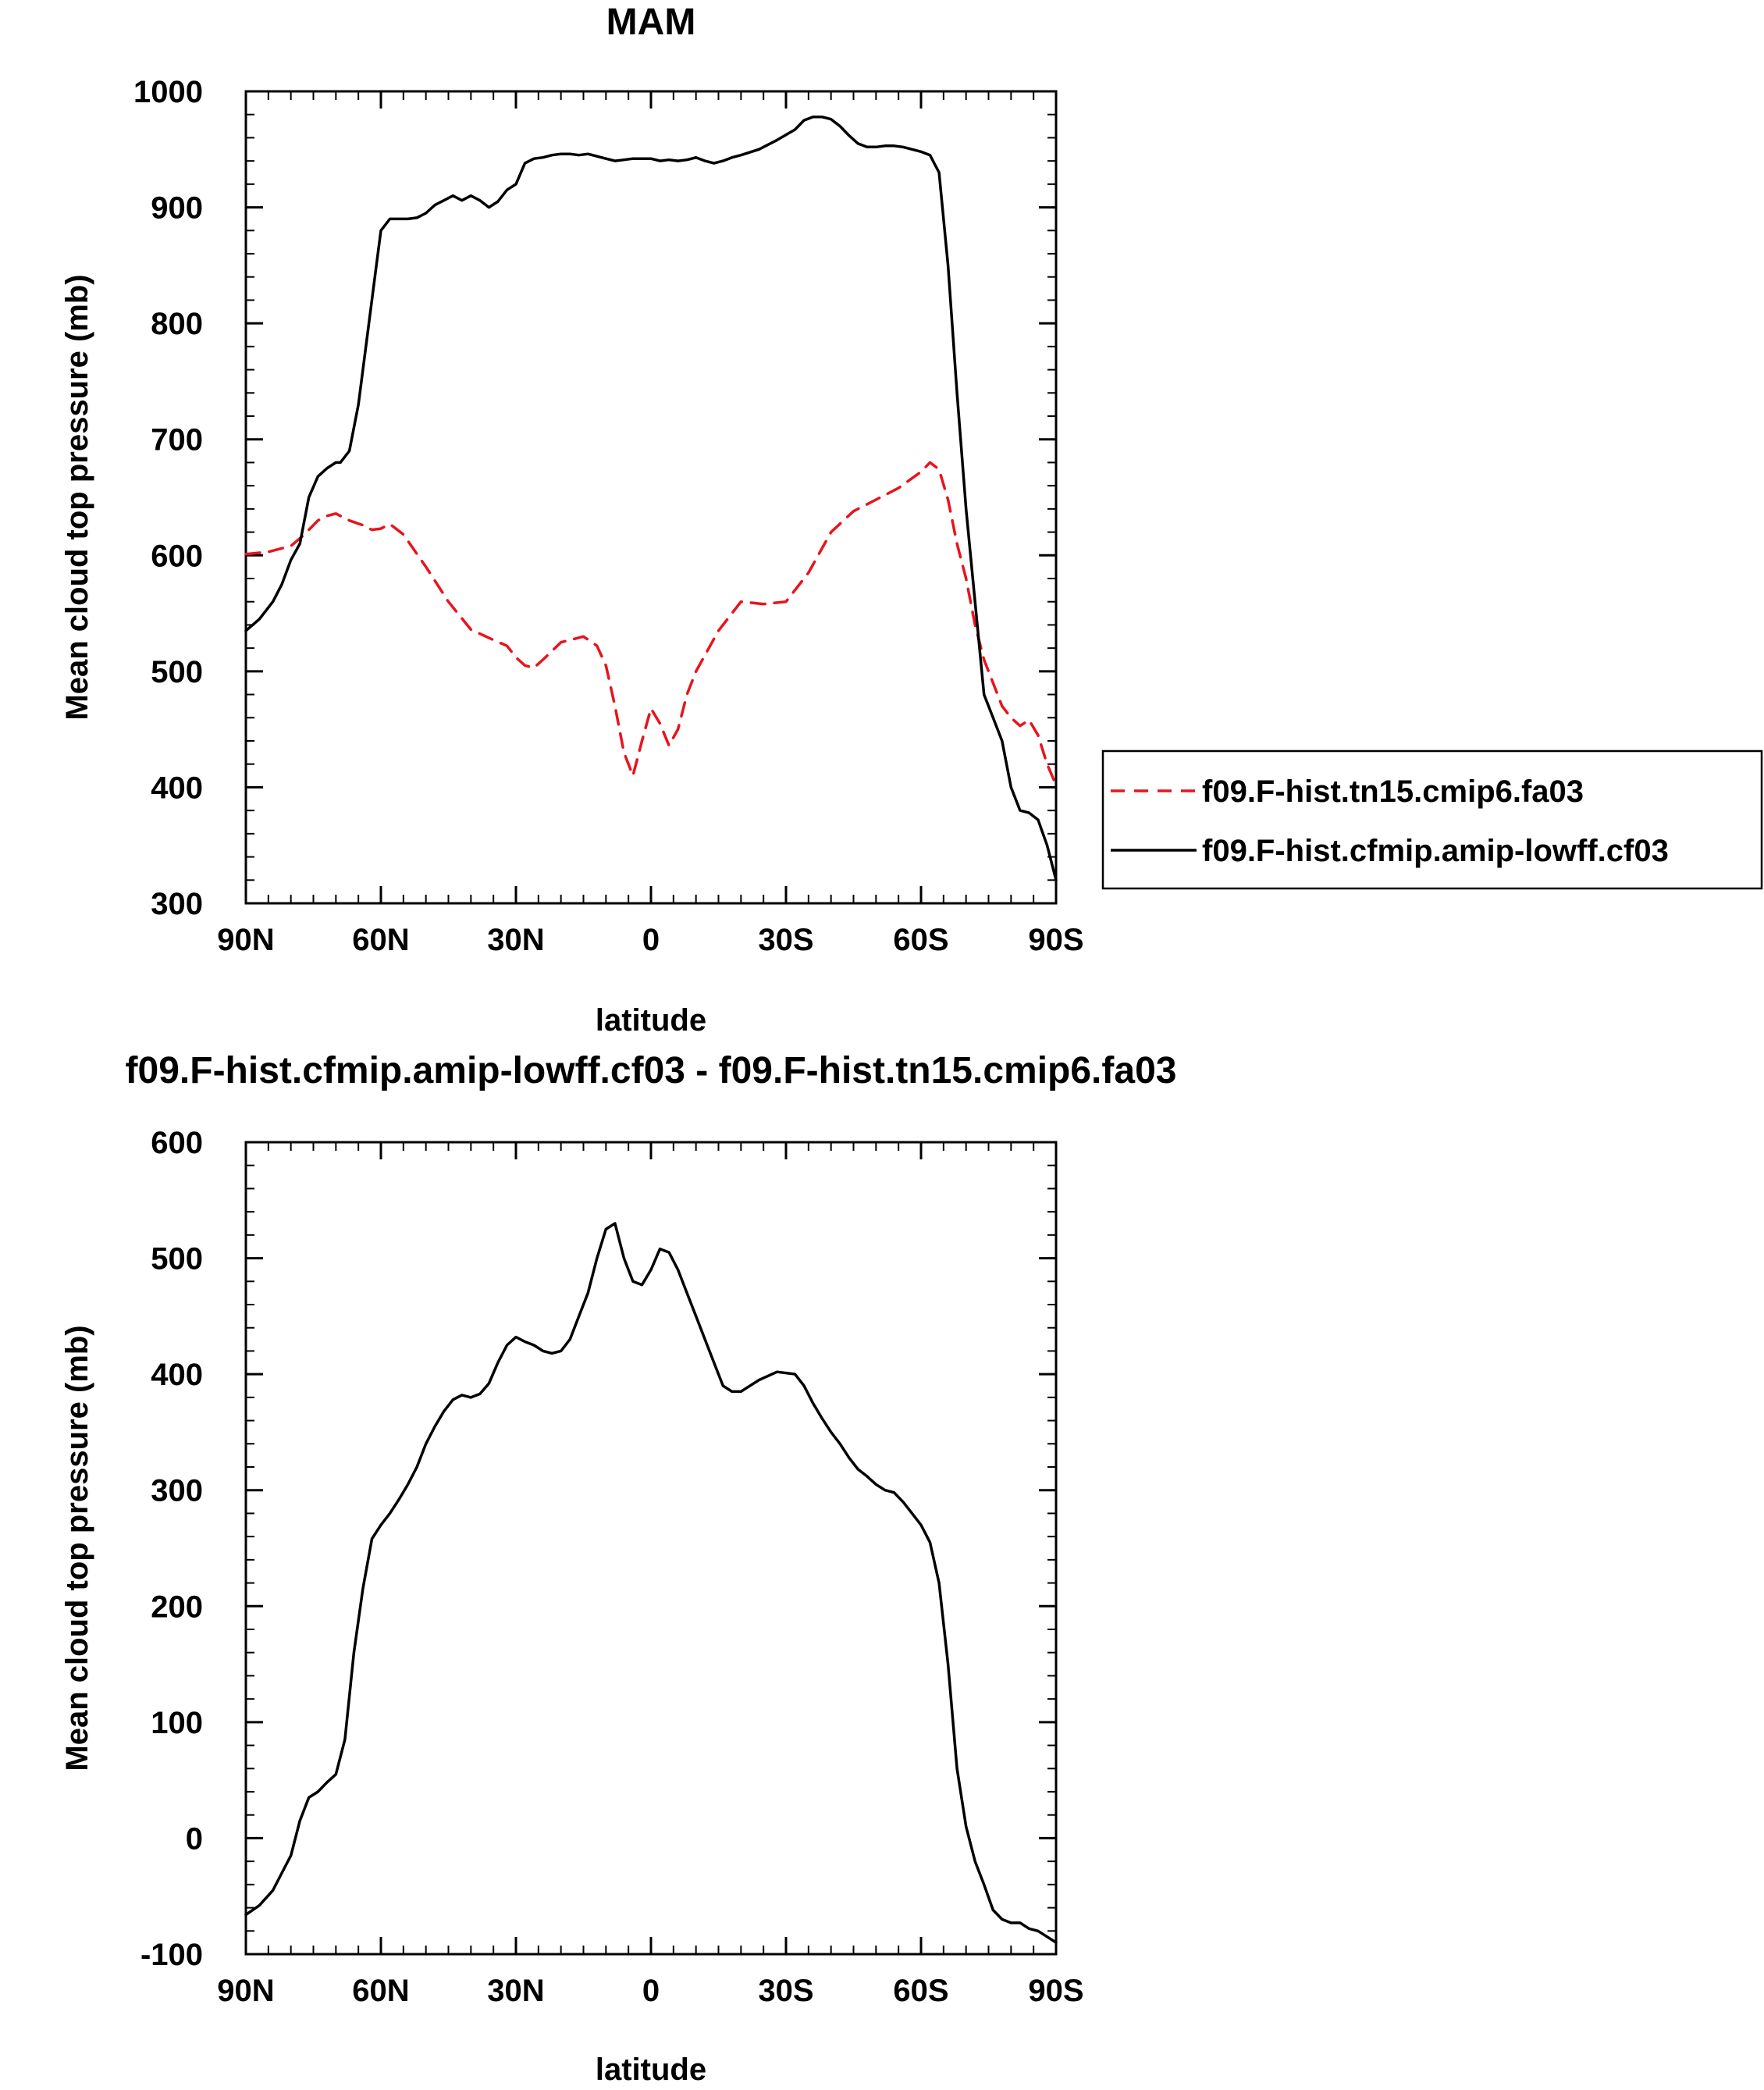  I want to click on top-panel-y-axis-label: Mean cloud top pressure (mb), so click(77, 497).